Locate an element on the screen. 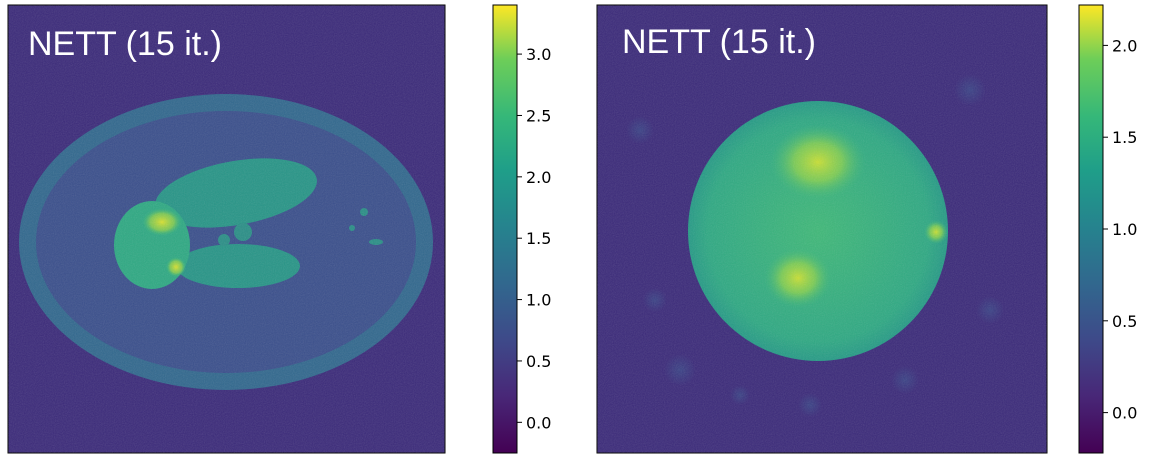 This screenshot has height=457, width=1153. colorbar-right: 0.0 0.5 1.0 1.5 2.0 is located at coordinates (1107, 229).